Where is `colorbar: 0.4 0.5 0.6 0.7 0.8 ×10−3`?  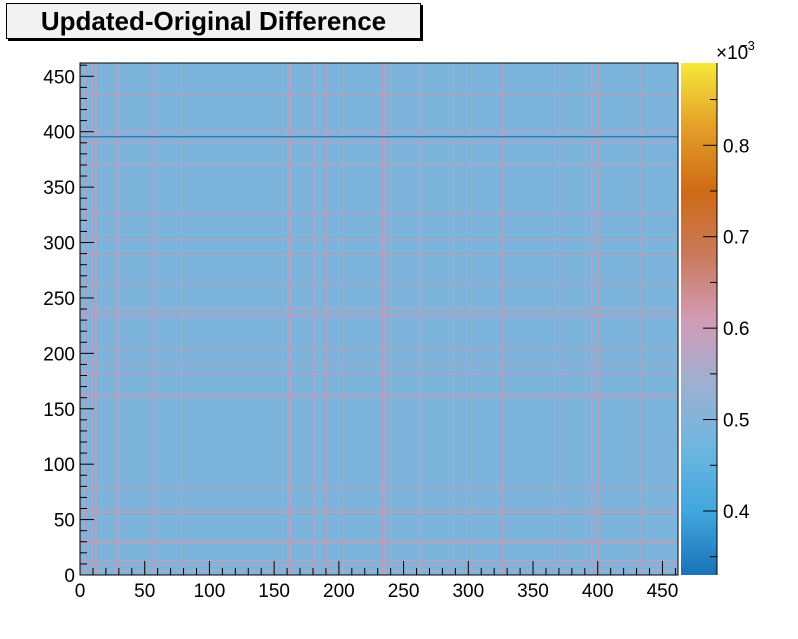 colorbar: 0.4 0.5 0.6 0.7 0.8 ×10−3 is located at coordinates (718, 306).